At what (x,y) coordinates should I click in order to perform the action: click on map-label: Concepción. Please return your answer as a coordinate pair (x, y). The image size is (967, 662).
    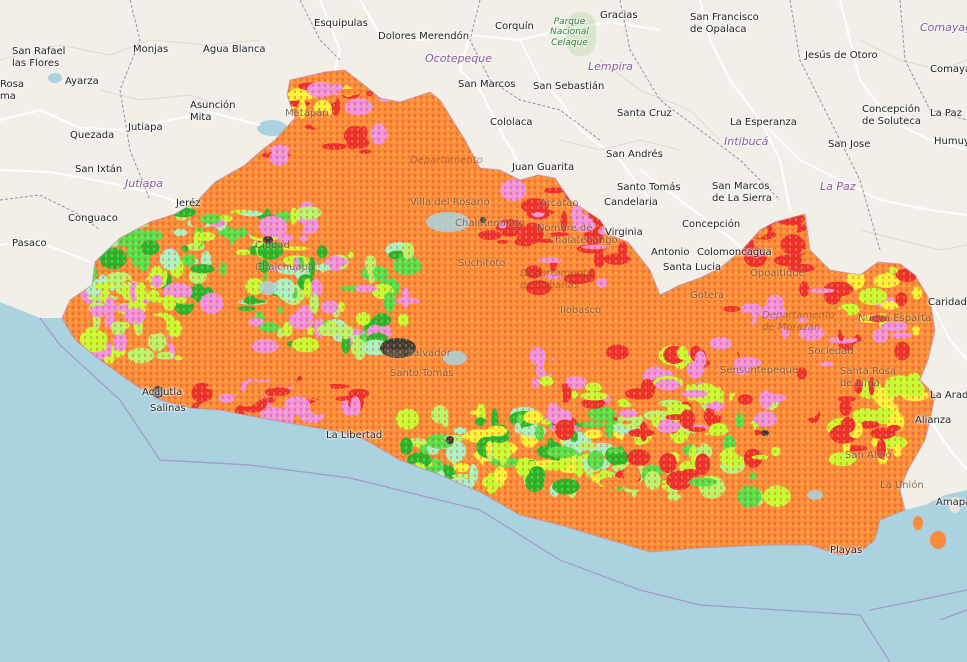
    Looking at the image, I should click on (711, 224).